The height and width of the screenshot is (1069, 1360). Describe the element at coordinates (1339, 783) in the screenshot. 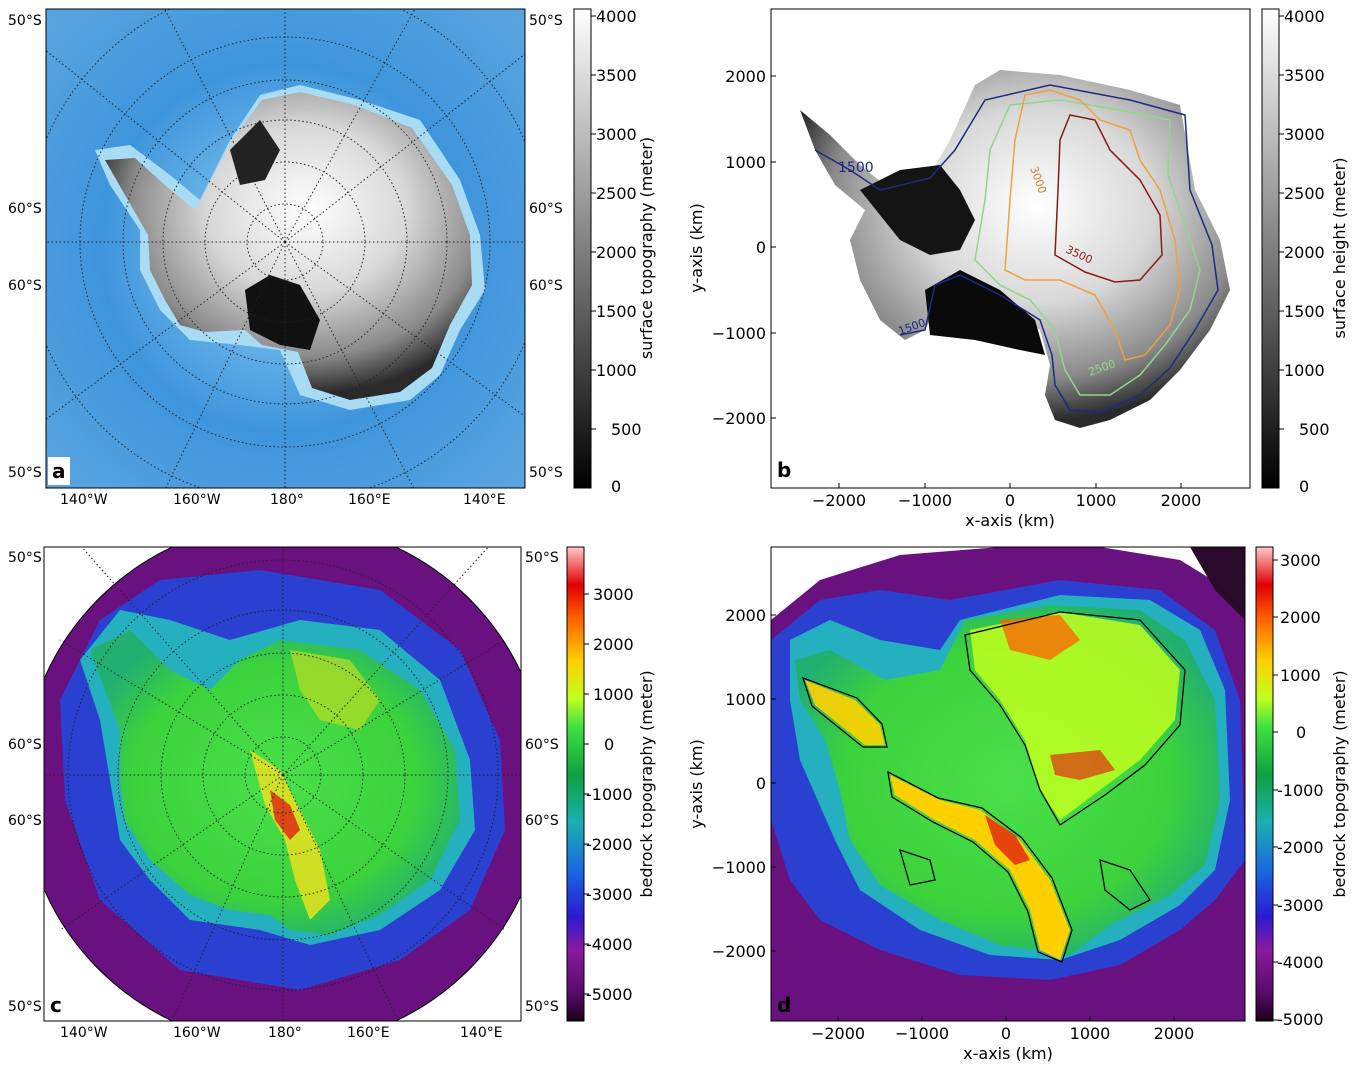

I see `colorbar-d-label: bedrock topography (meter)` at that location.